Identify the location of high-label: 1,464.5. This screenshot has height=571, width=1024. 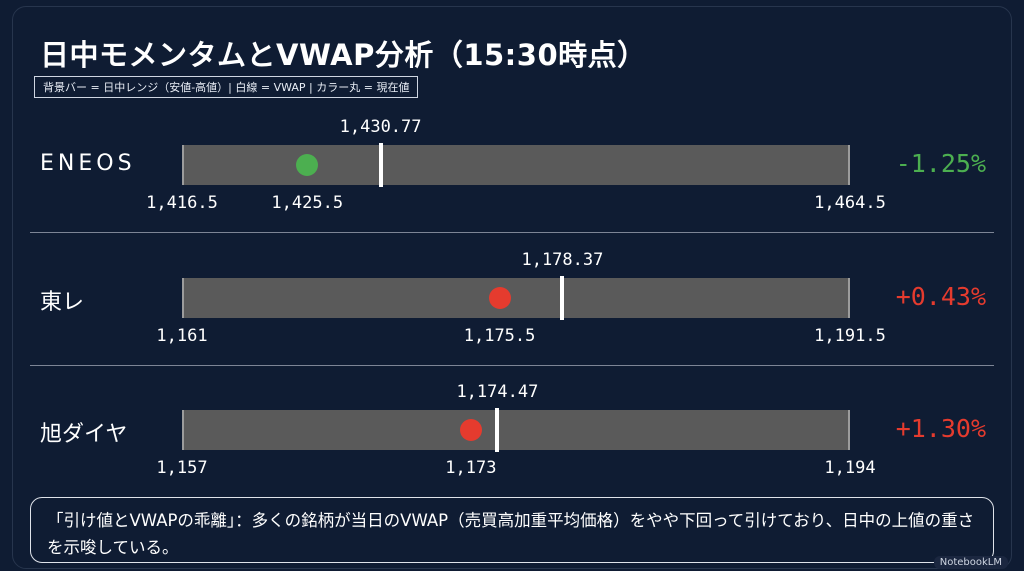
(850, 203).